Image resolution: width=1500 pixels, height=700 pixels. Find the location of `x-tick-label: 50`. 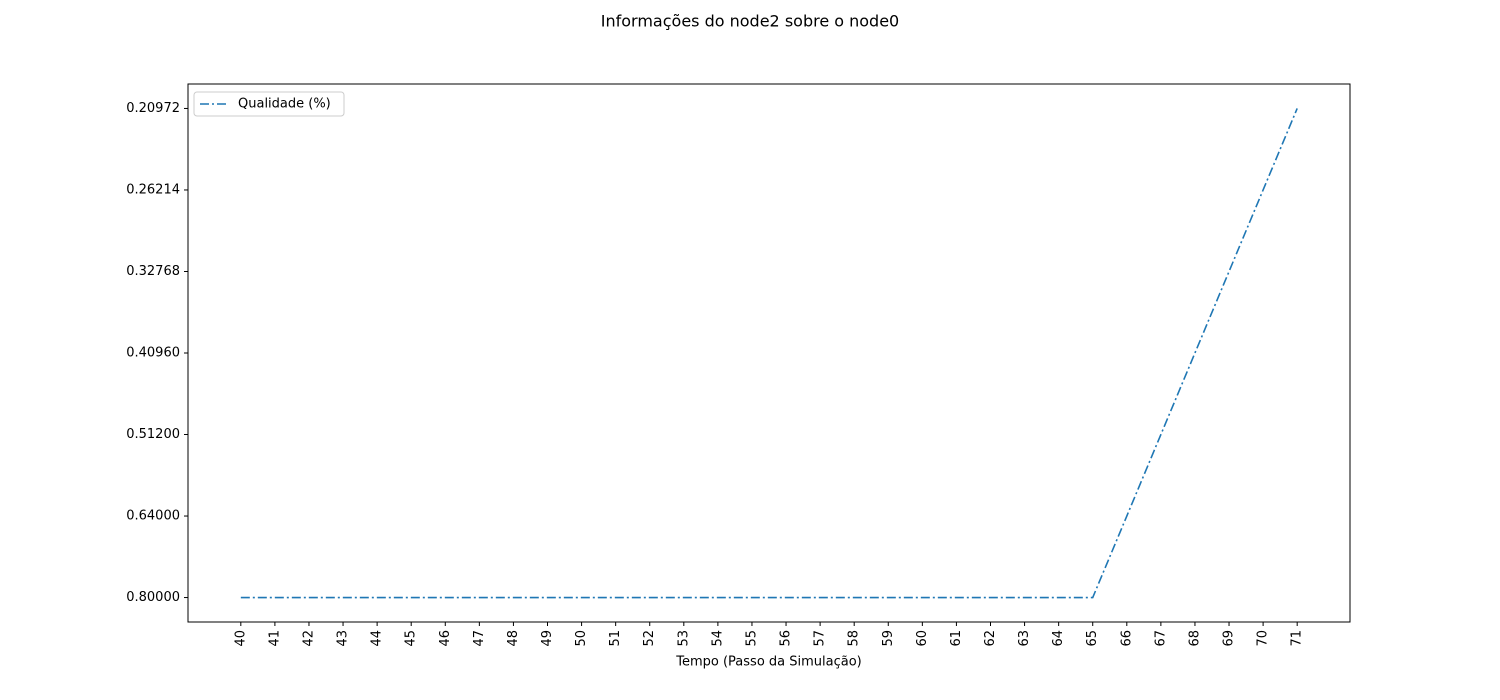

x-tick-label: 50 is located at coordinates (581, 638).